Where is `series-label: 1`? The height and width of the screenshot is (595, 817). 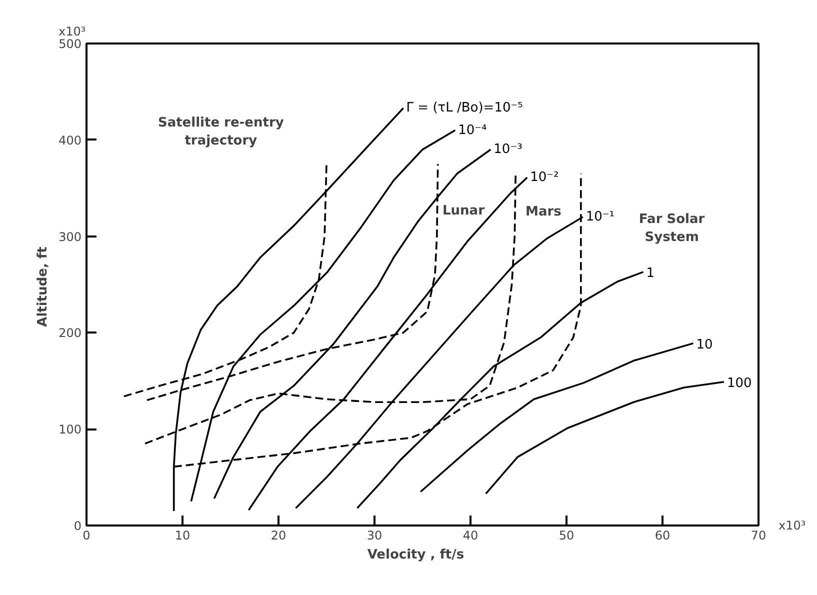 series-label: 1 is located at coordinates (650, 273).